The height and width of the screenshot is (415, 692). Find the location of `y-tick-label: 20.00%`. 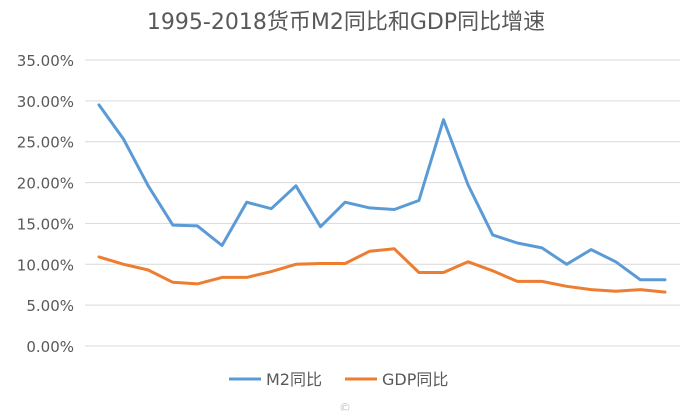

y-tick-label: 20.00% is located at coordinates (45, 184).